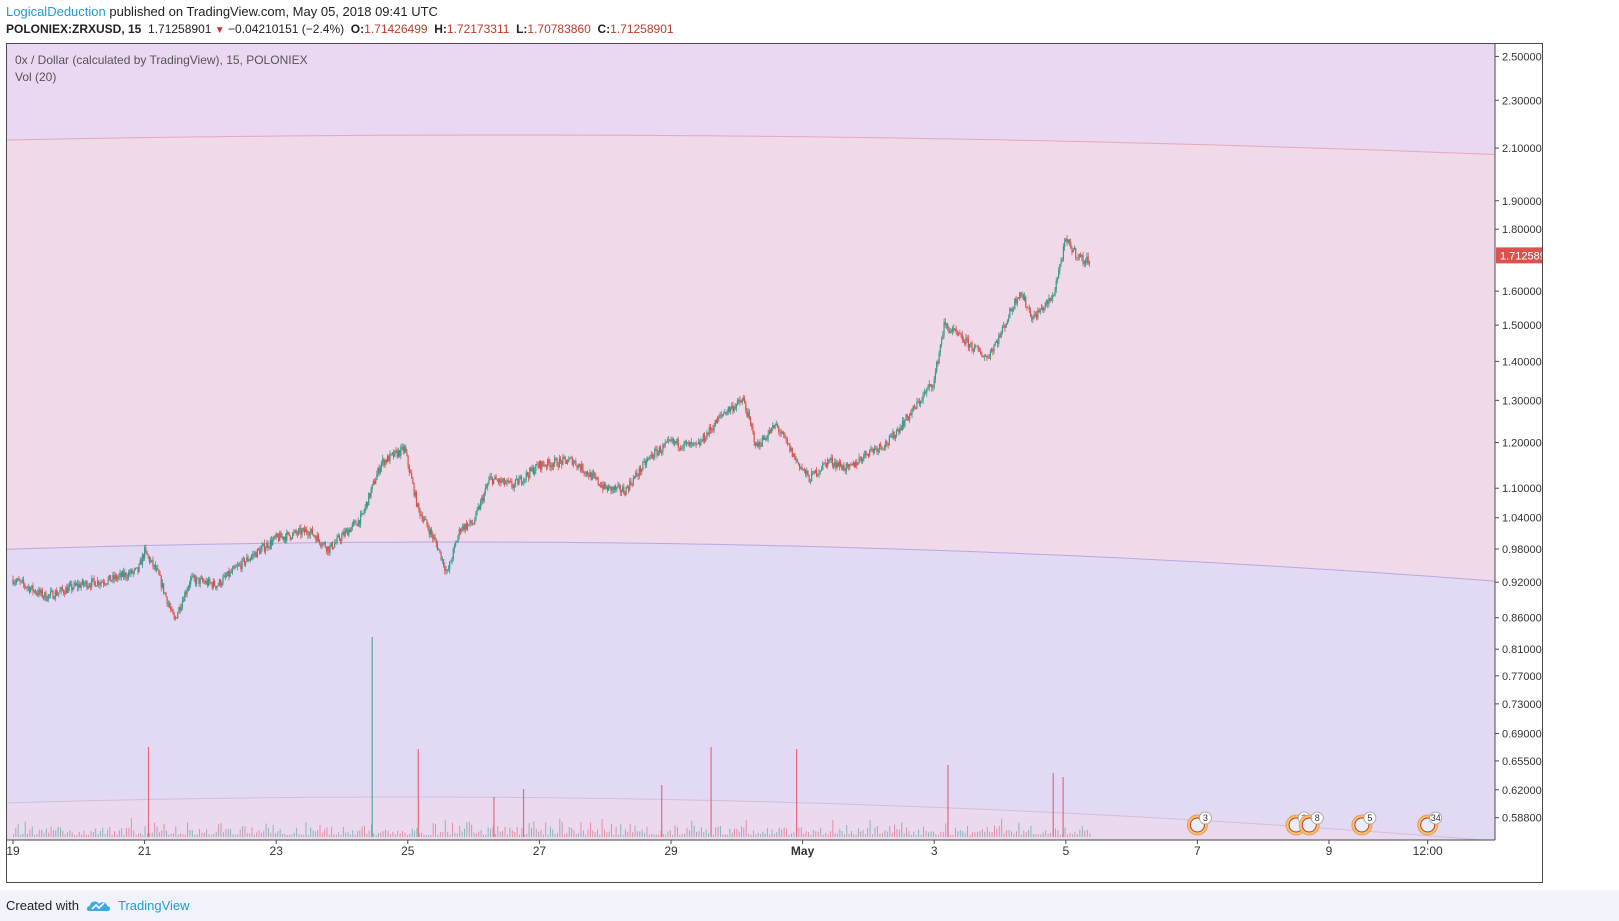 The height and width of the screenshot is (921, 1619). I want to click on y-tick-label: 1.50000000, so click(1522, 326).